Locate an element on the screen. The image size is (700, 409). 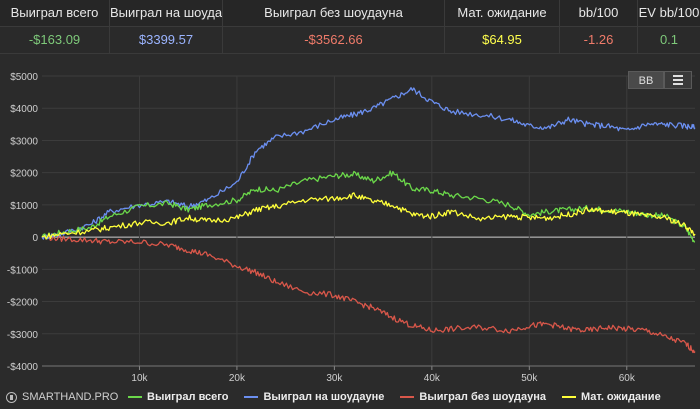
y-tick-label: $4000 is located at coordinates (24, 109).